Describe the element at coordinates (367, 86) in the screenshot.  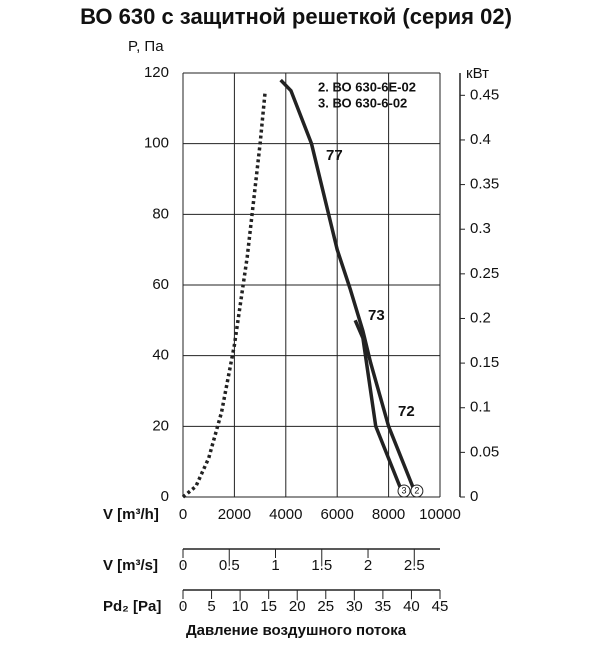
I see `legend-entry: 2. ВО 630-6Е-02` at that location.